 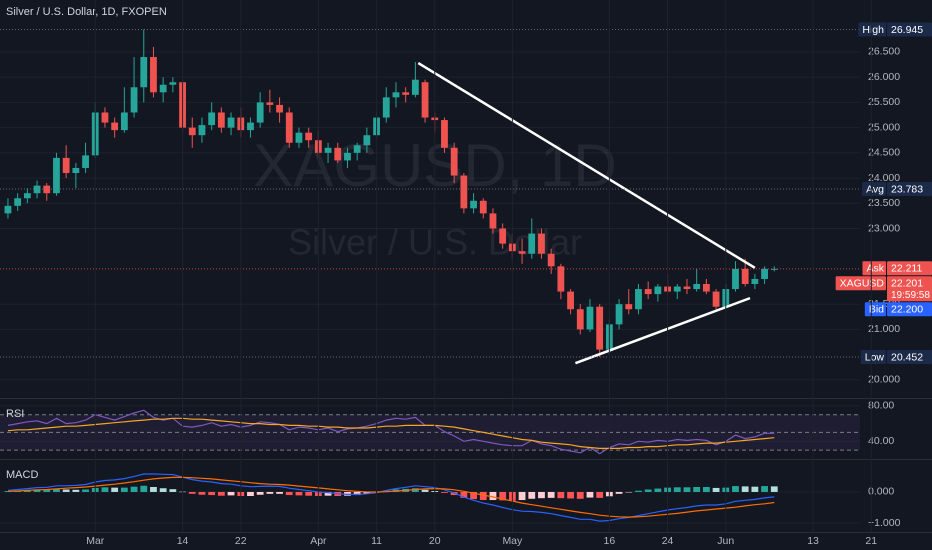 I want to click on y-tick-label: 0.000, so click(x=881, y=492).